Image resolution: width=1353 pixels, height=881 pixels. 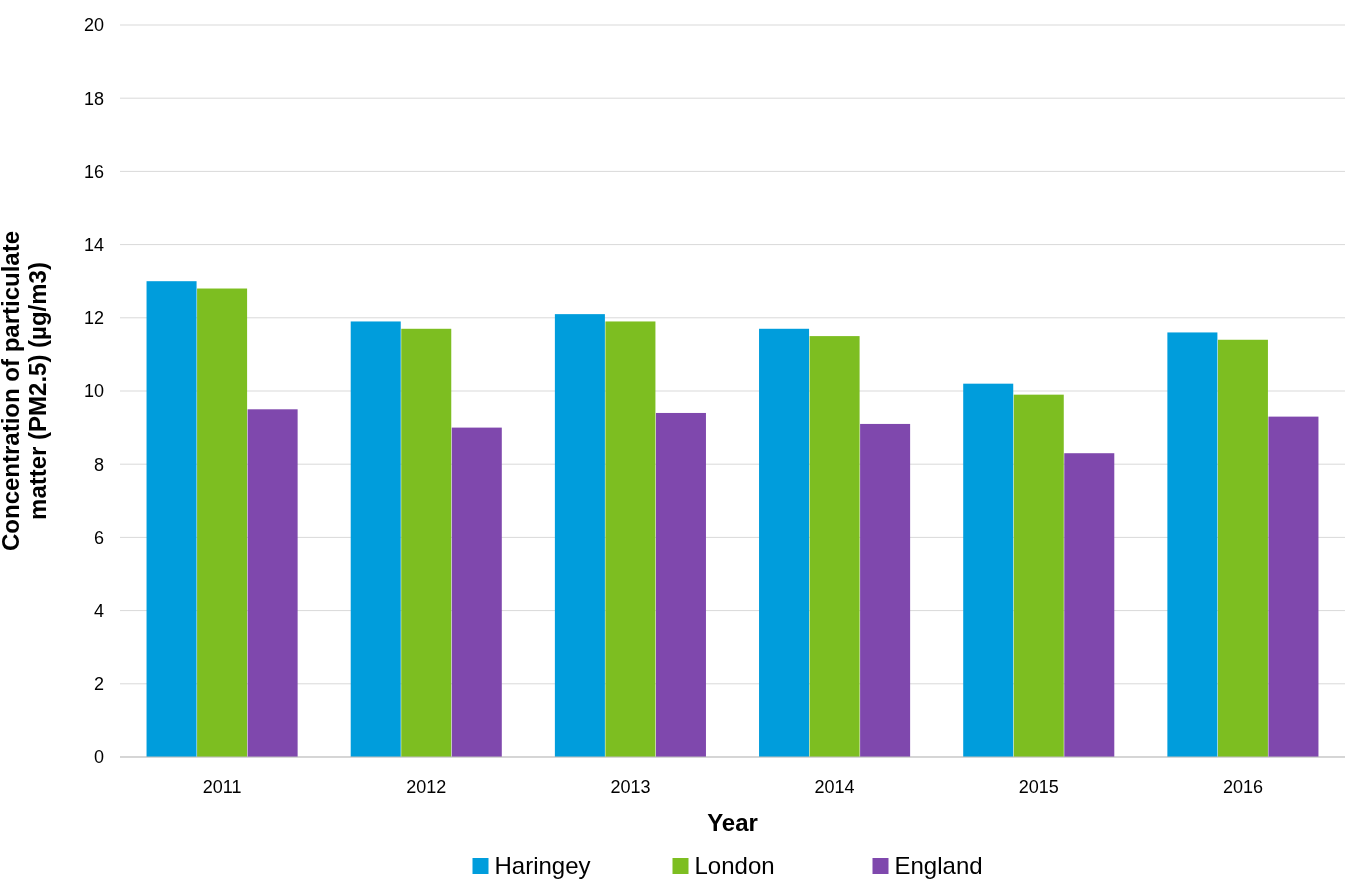 What do you see at coordinates (93, 171) in the screenshot?
I see `y-tick-label: 16` at bounding box center [93, 171].